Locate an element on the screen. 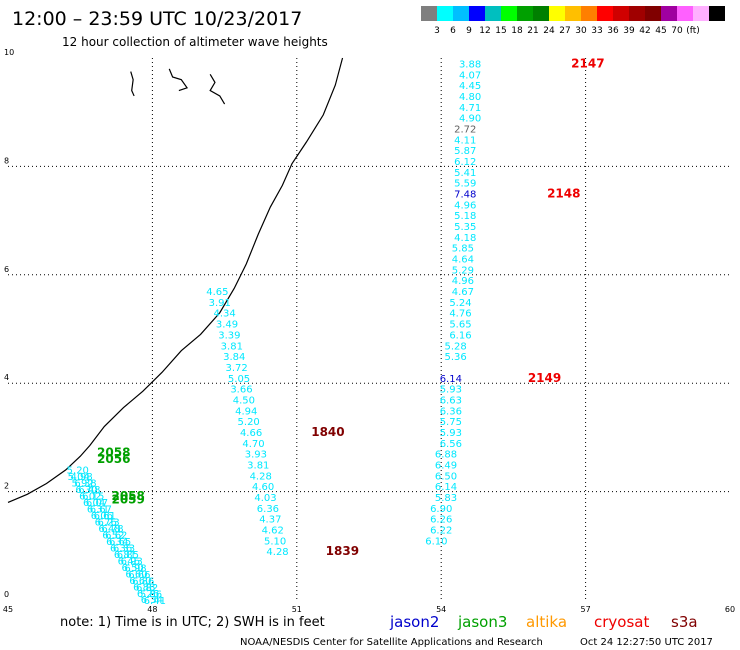  wave-height-label: 3.49 is located at coordinates (227, 325).